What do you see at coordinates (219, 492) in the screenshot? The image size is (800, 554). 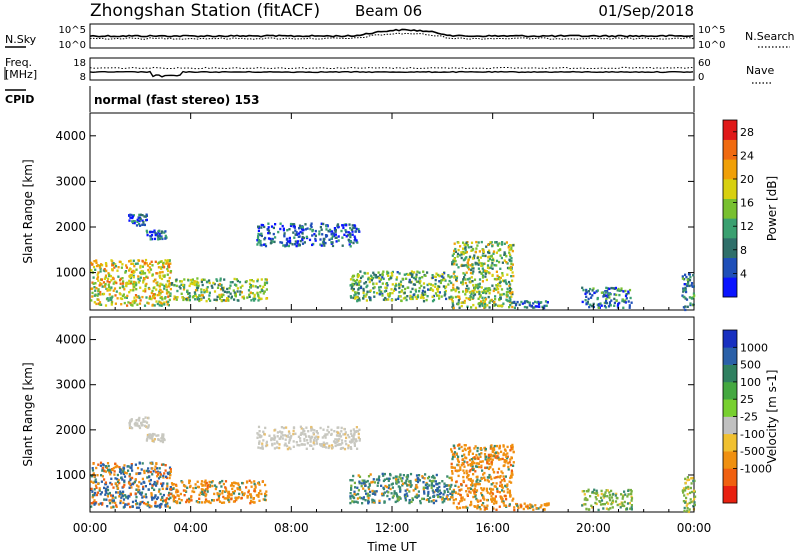 I see `echo-region` at bounding box center [219, 492].